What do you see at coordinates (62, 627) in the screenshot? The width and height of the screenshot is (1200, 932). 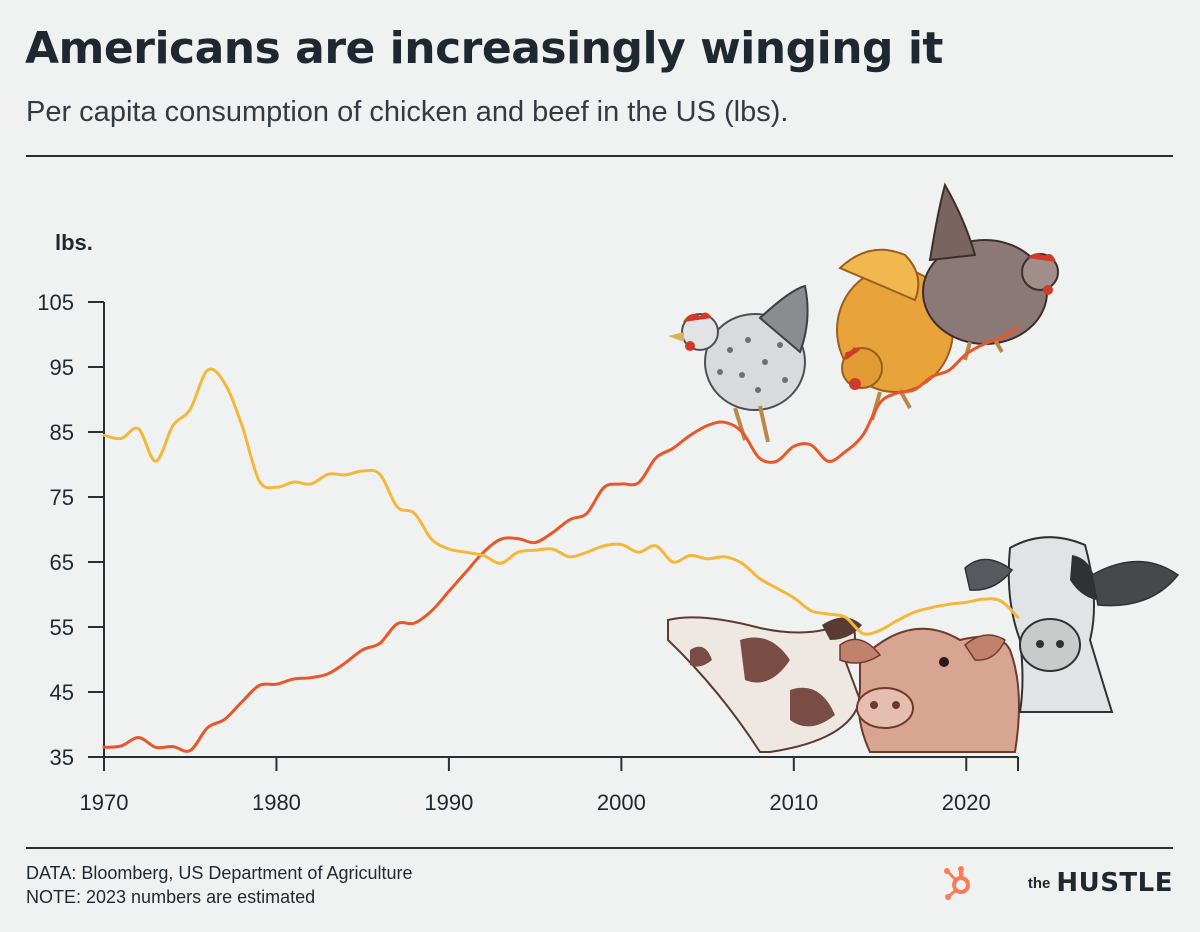 I see `y-tick-label: 55` at bounding box center [62, 627].